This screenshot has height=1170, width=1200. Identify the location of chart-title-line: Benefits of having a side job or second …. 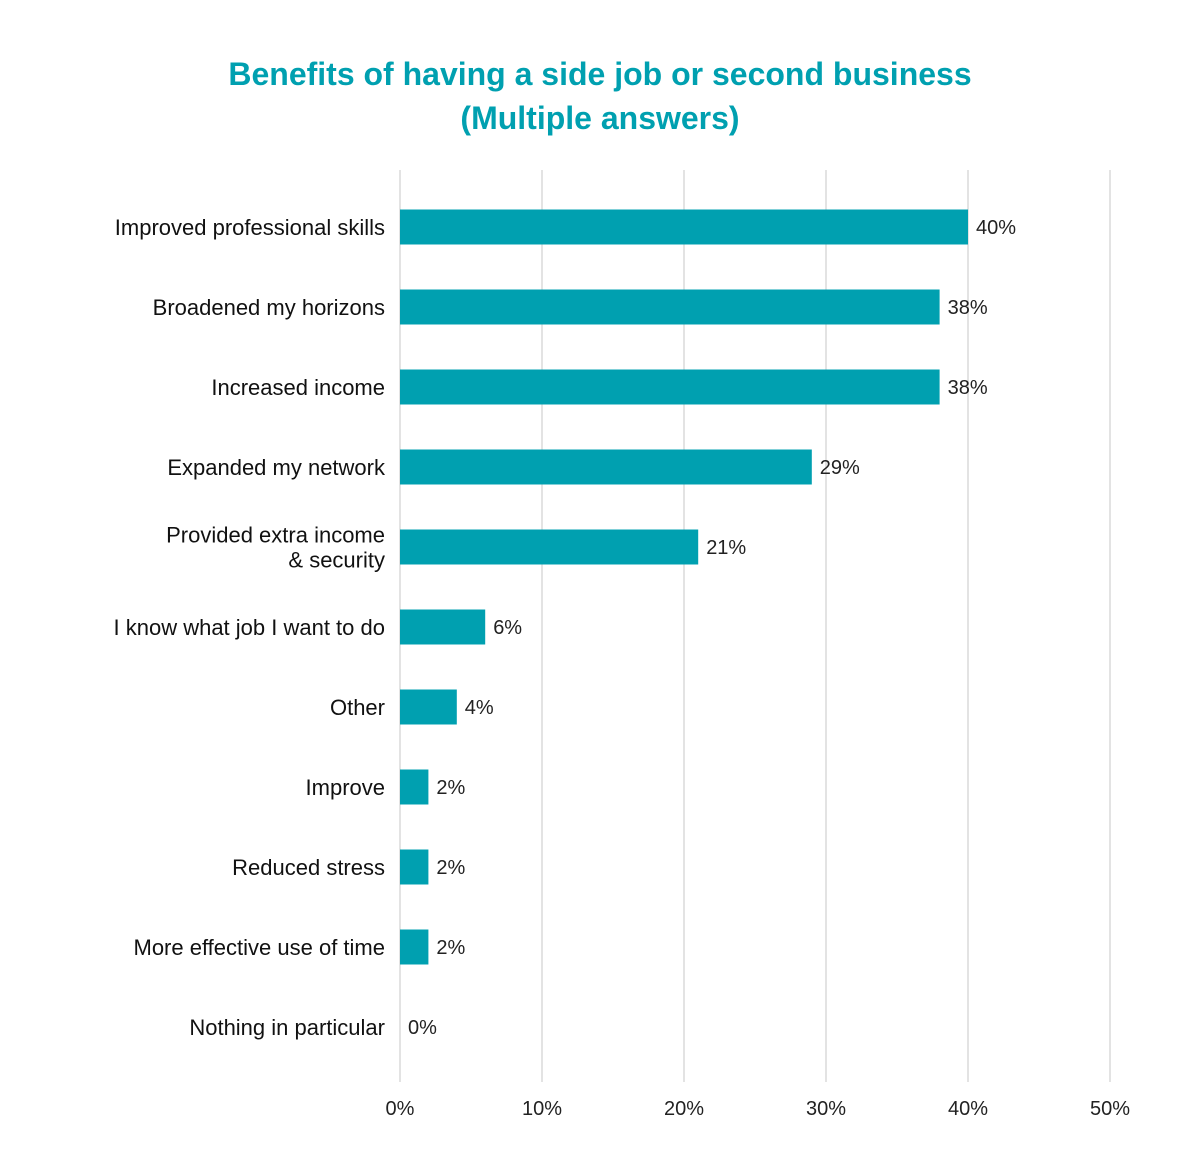
(600, 74).